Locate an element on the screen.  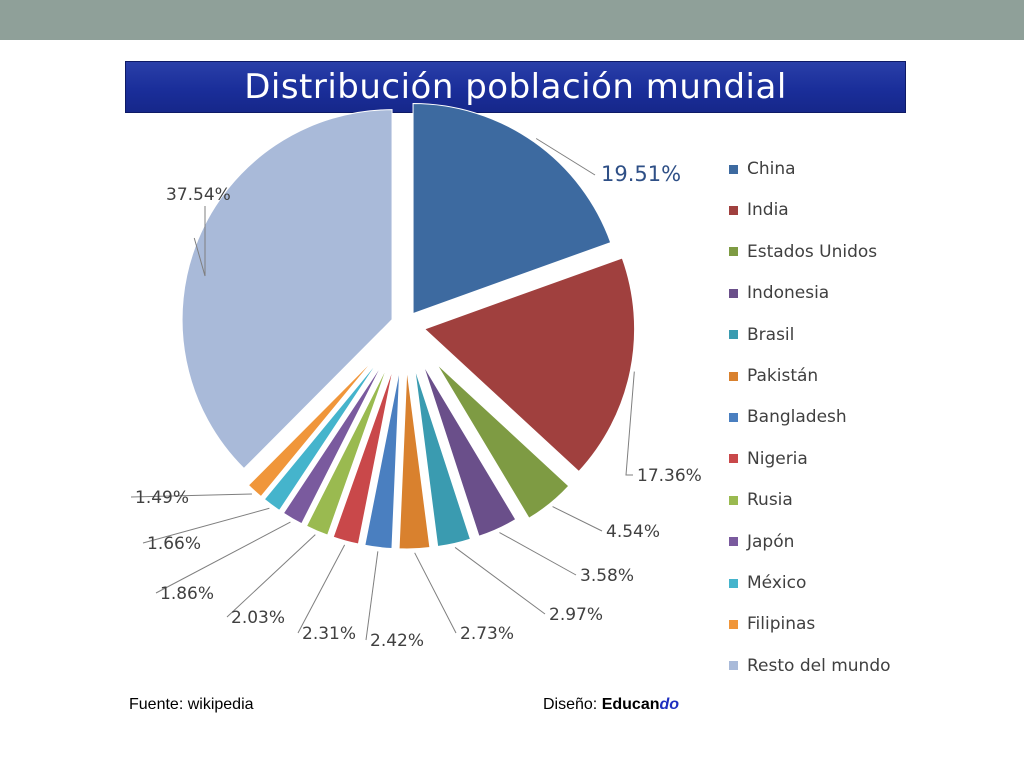
legend-label: Pakistán is located at coordinates (783, 376).